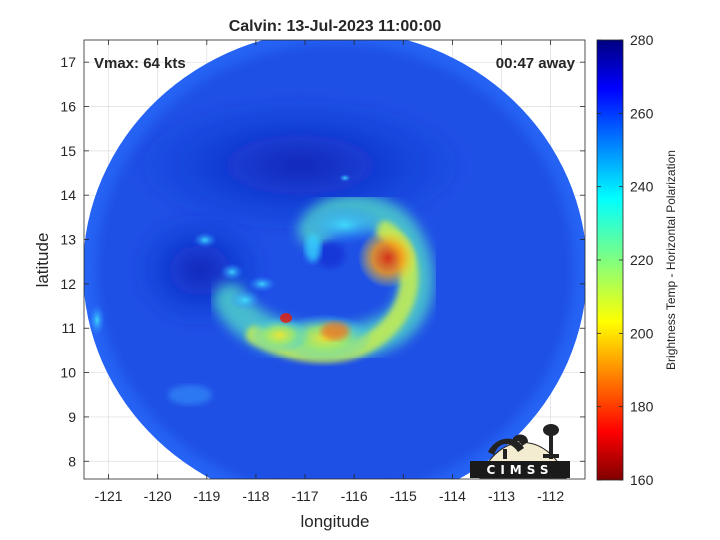  What do you see at coordinates (72, 461) in the screenshot?
I see `y-tick-label: 8` at bounding box center [72, 461].